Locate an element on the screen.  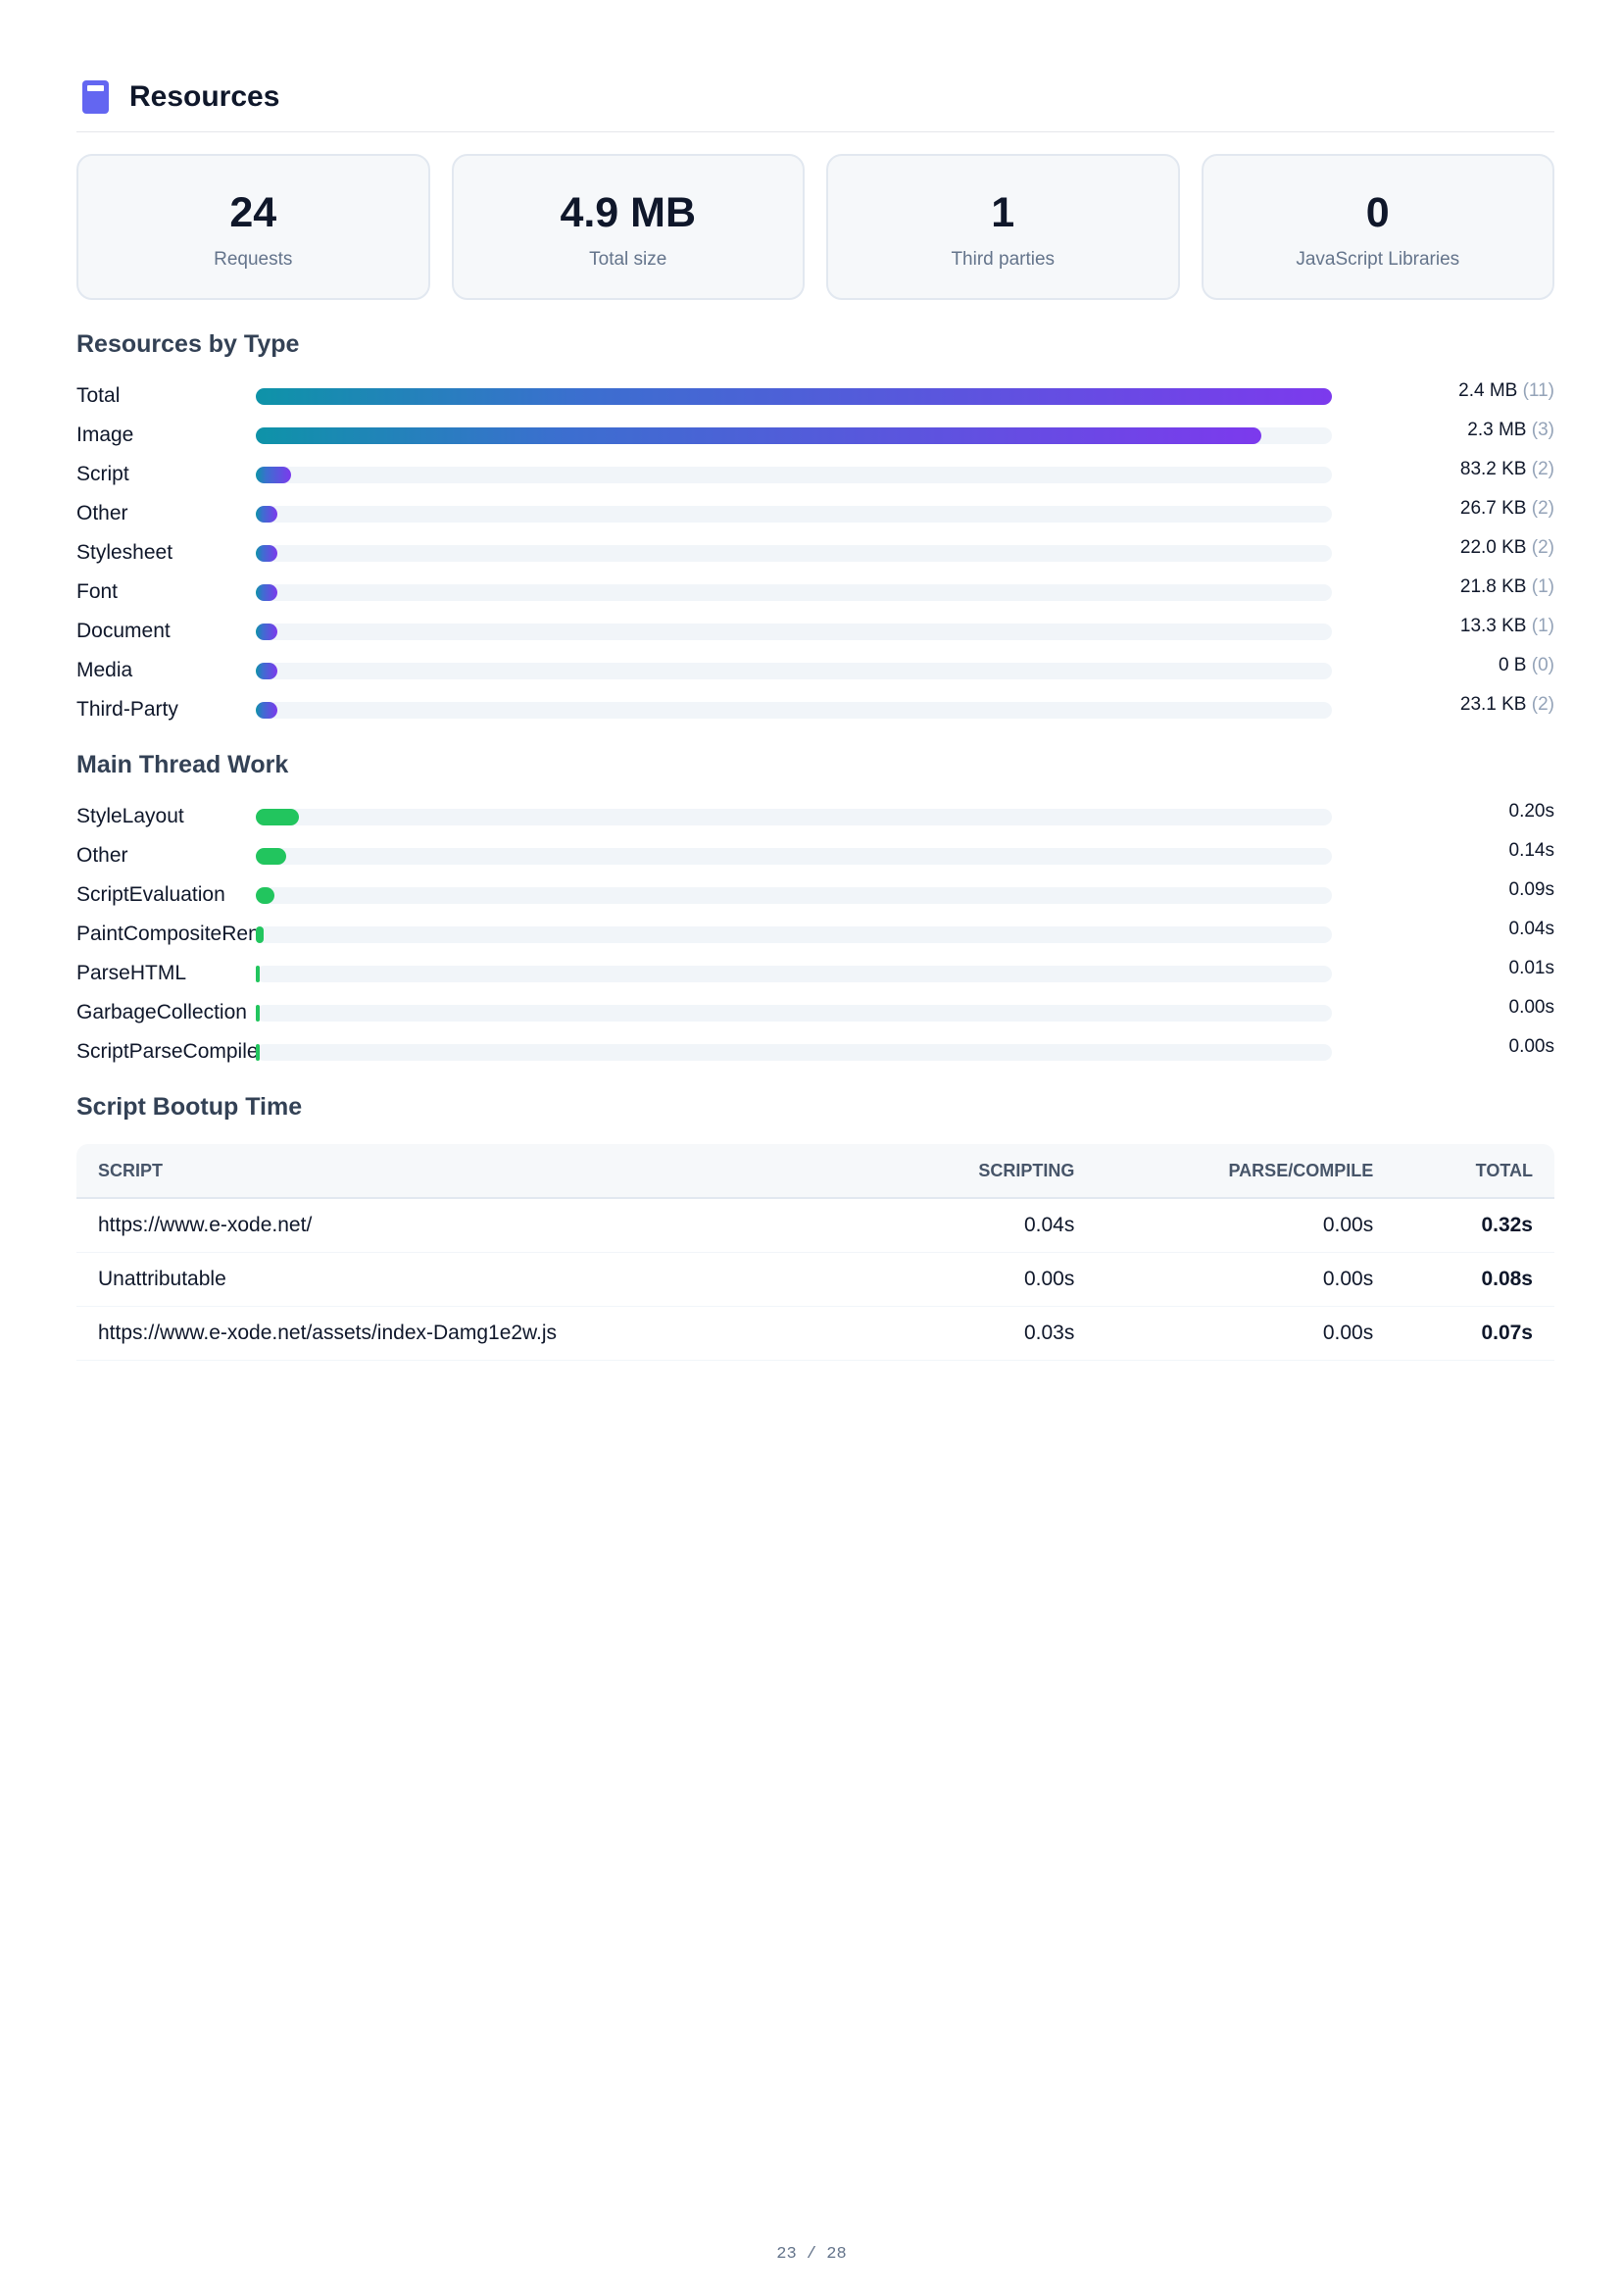
row-value: 21.8 KB (1) is located at coordinates (1507, 587).